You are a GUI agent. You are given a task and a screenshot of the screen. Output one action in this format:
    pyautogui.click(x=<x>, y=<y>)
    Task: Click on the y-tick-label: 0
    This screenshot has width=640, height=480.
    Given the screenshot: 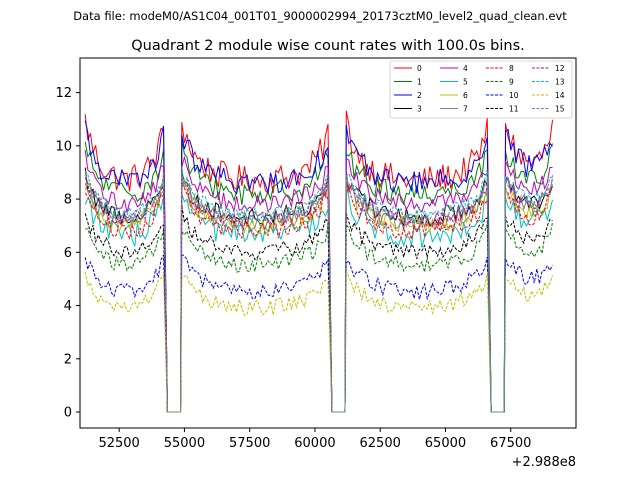 What is the action you would take?
    pyautogui.click(x=68, y=413)
    